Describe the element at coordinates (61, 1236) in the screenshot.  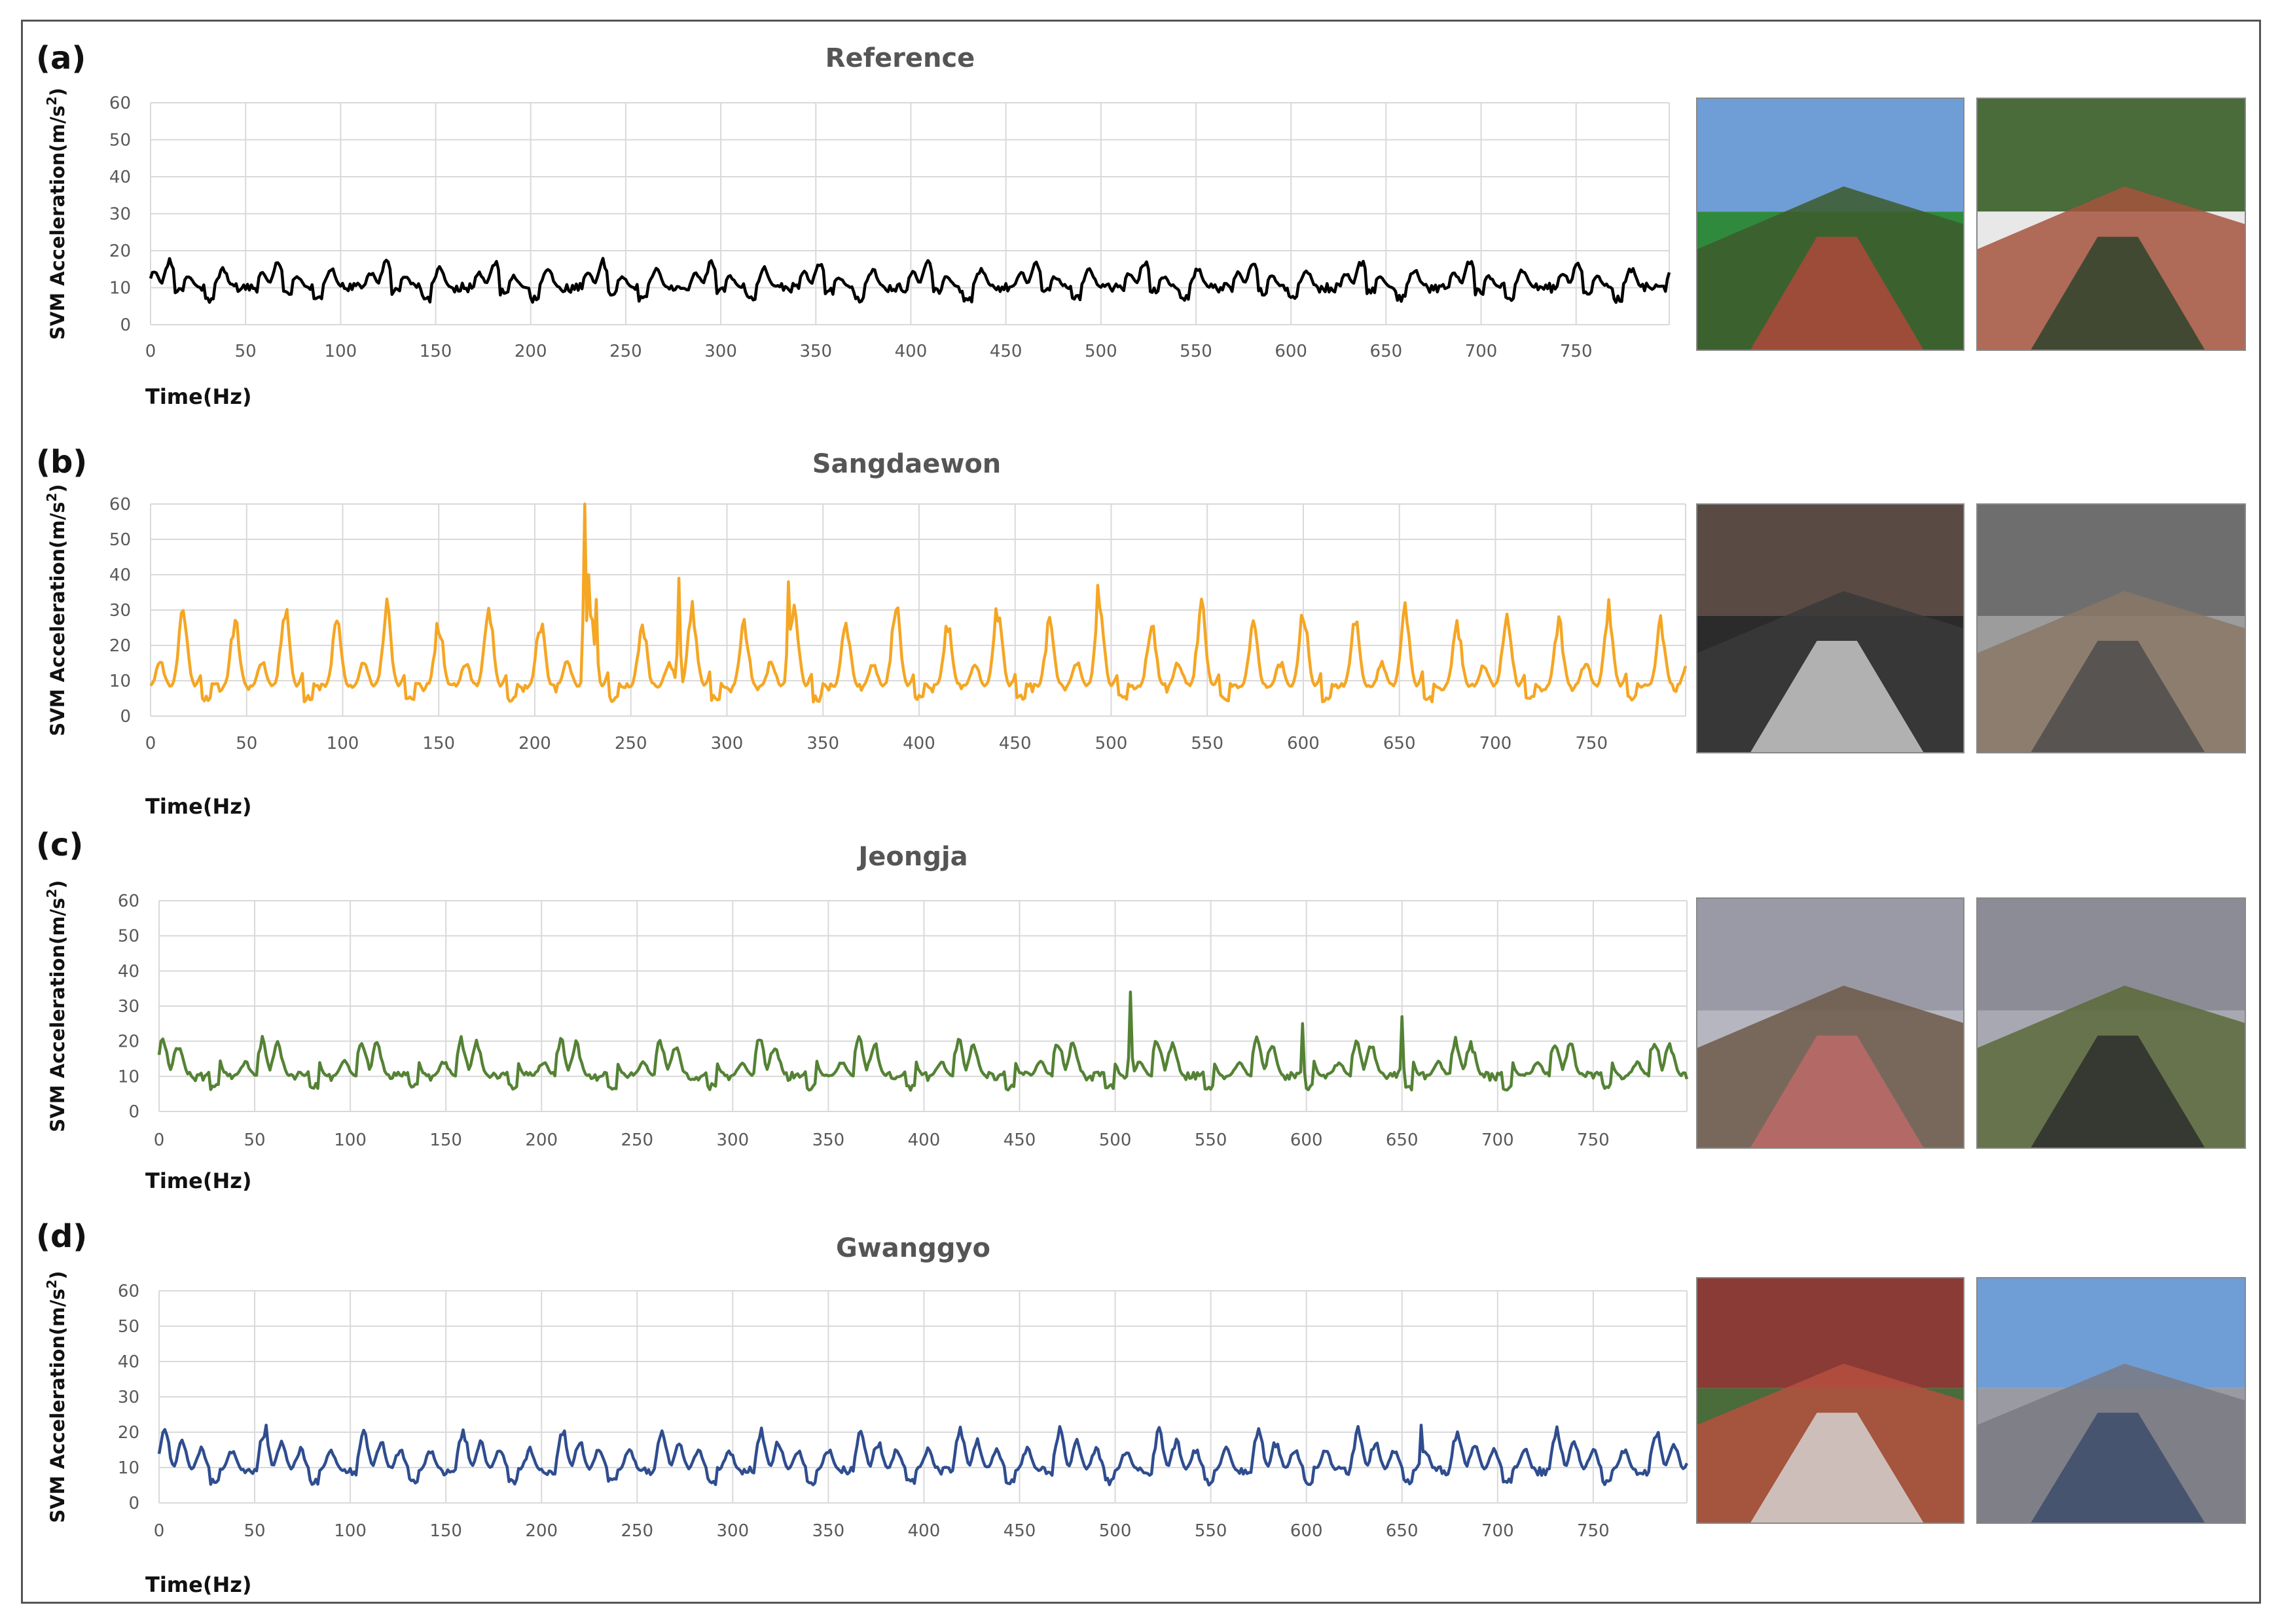
I see `panel-label: (d)` at that location.